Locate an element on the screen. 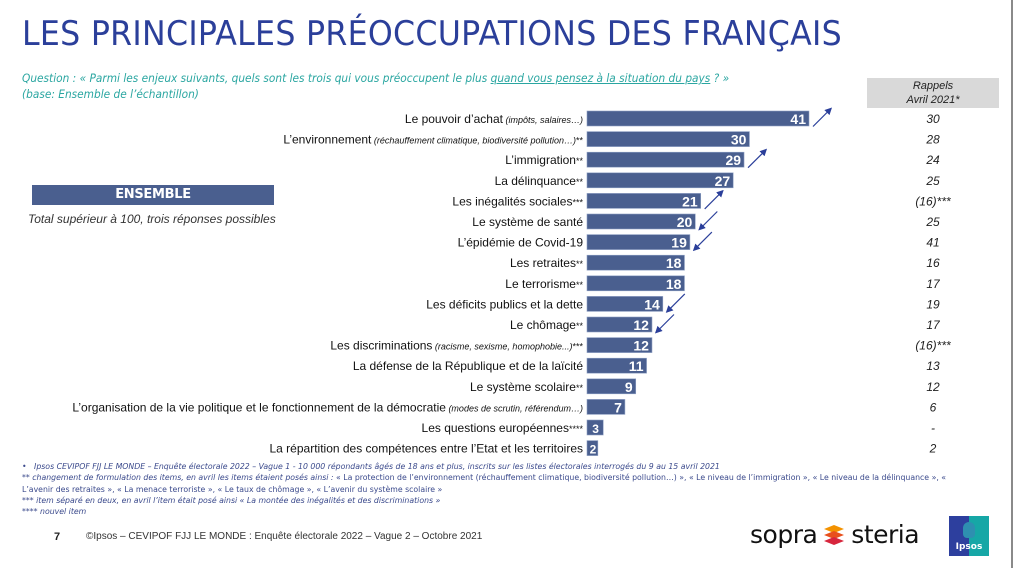  rappels-value: 19 is located at coordinates (933, 304).